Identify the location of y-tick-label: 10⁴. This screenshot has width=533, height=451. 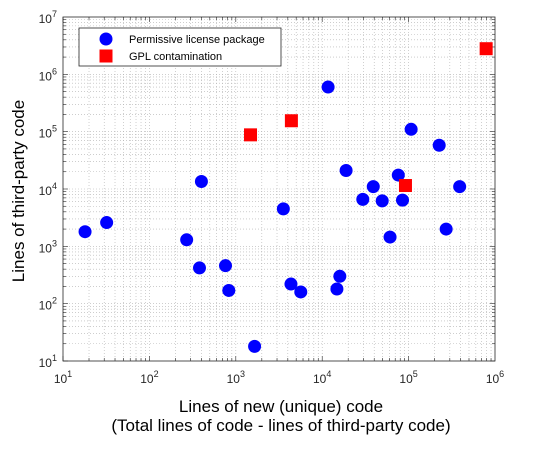
(48, 189).